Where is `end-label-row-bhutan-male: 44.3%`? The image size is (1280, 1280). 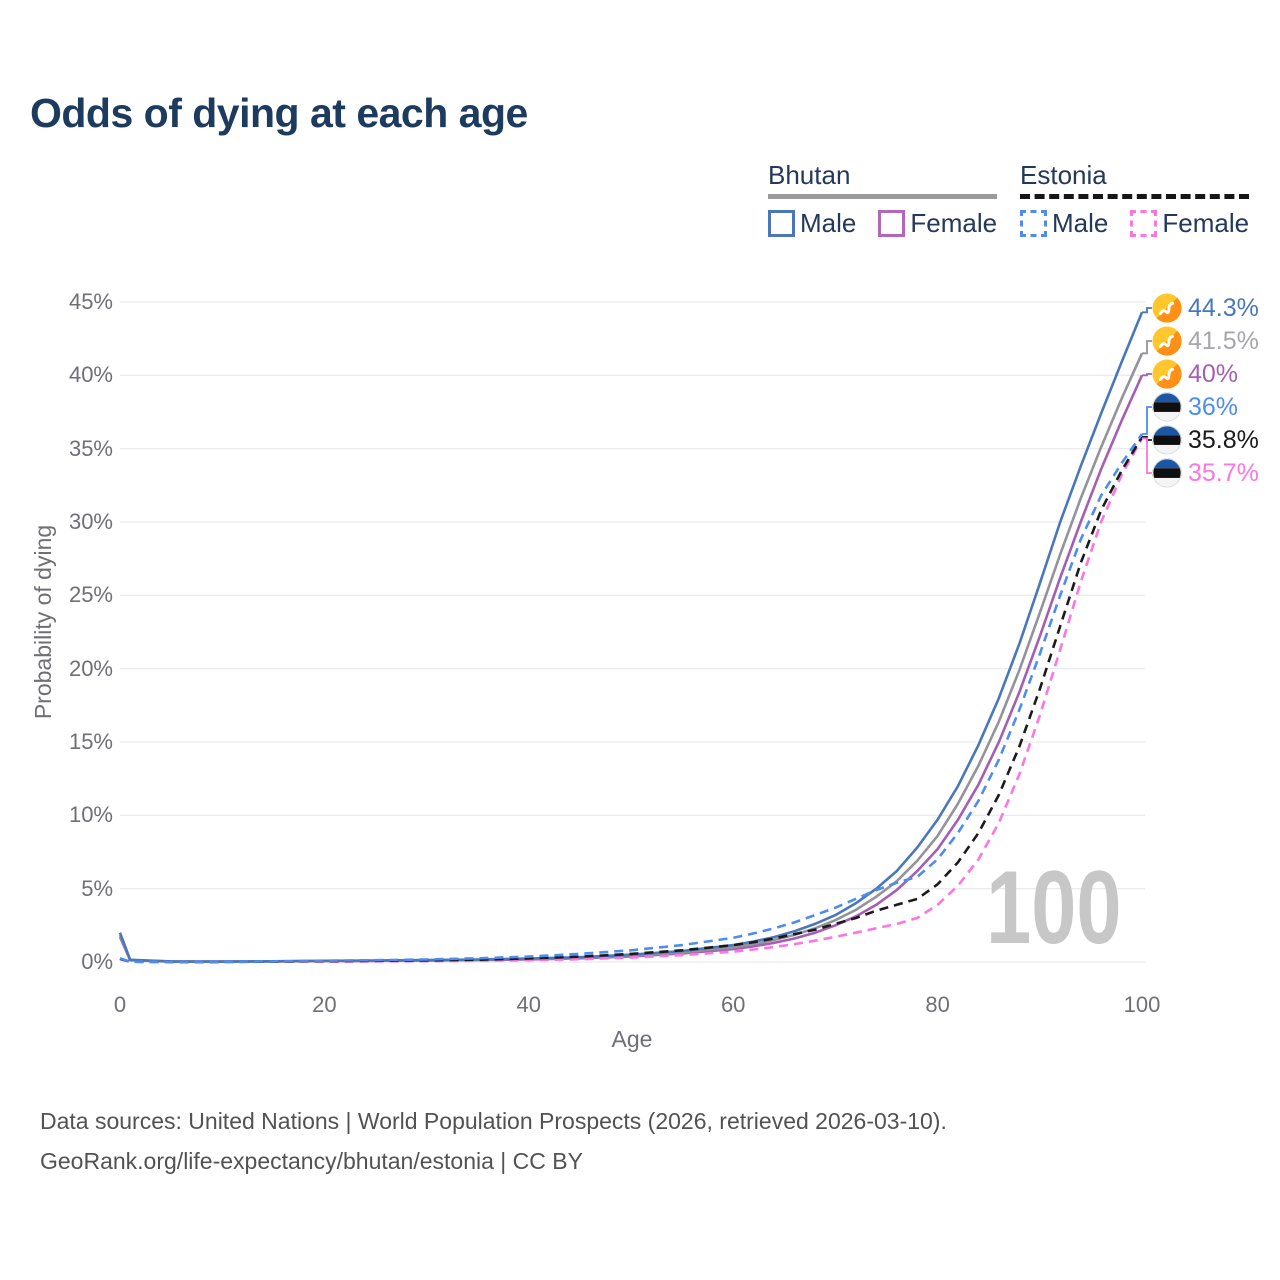 end-label-row-bhutan-male: 44.3% is located at coordinates (1205, 308).